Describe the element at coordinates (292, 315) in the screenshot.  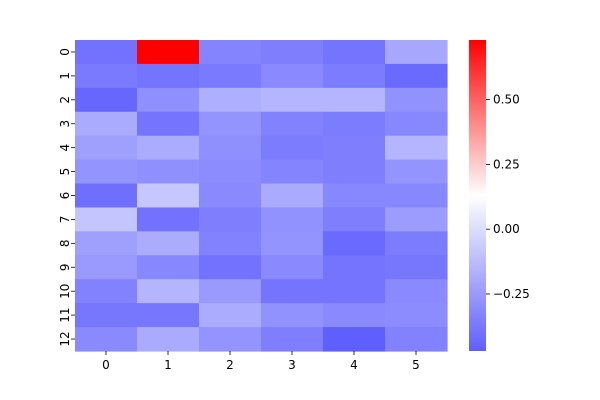
I see `heatmap-cell-r11-c3` at that location.